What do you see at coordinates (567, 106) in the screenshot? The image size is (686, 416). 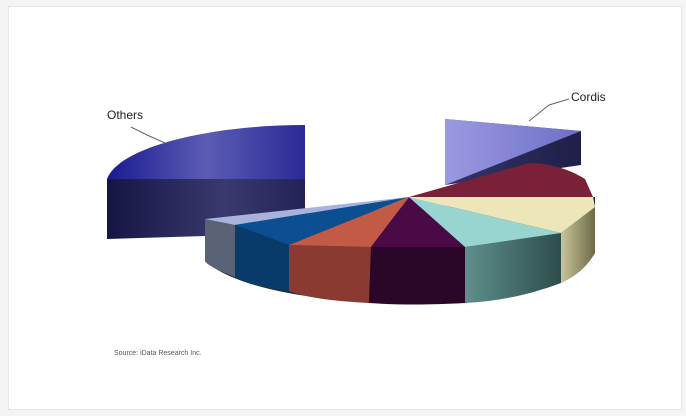 I see `label-cordis-group: Cordis` at bounding box center [567, 106].